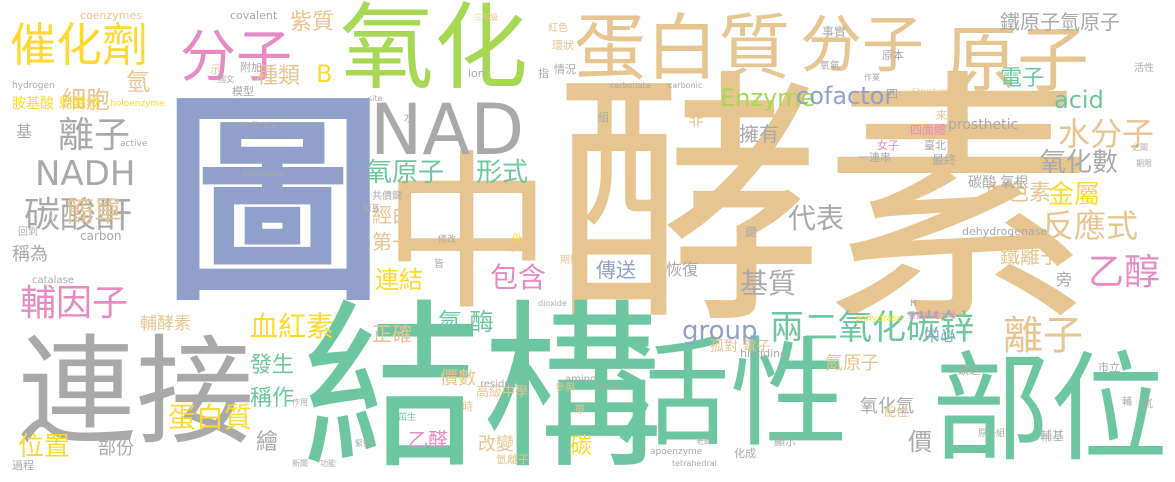 This screenshot has height=482, width=1175. I want to click on word: 傳送, so click(616, 270).